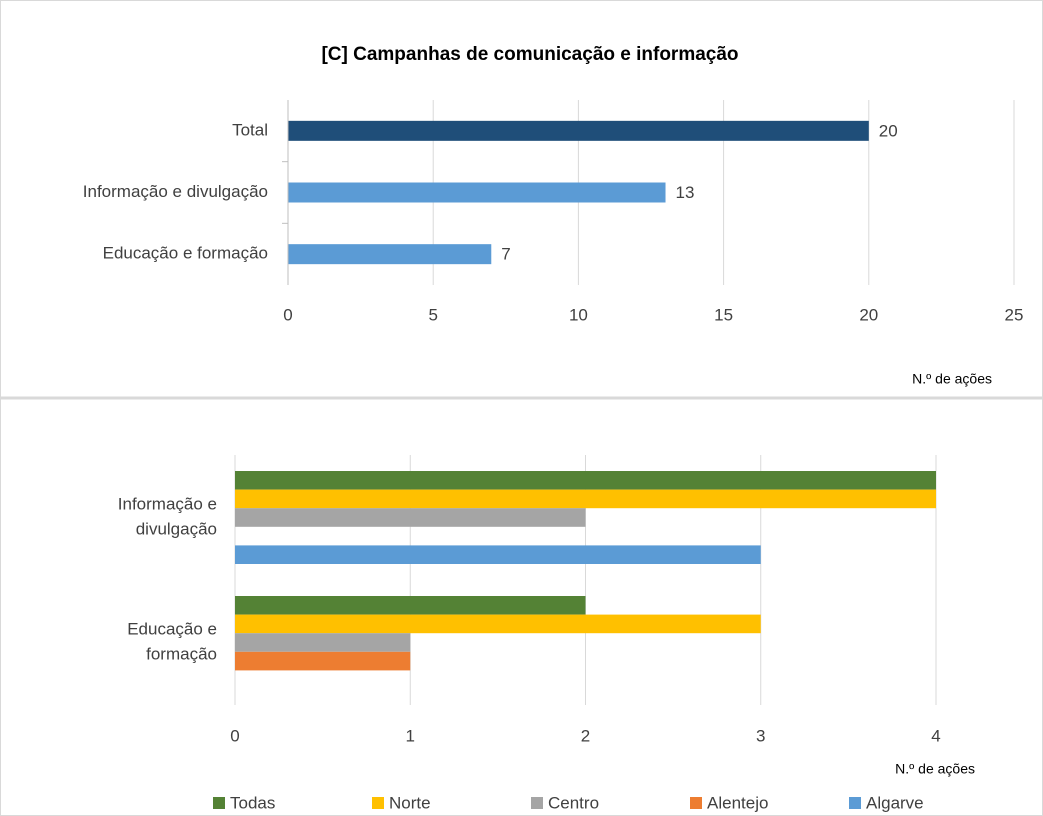  Describe the element at coordinates (252, 802) in the screenshot. I see `legend-label: Todas` at that location.